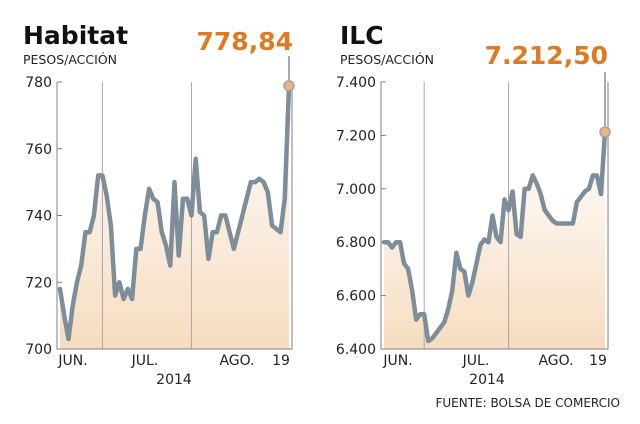  What do you see at coordinates (72, 361) in the screenshot?
I see `habitat-x-tick-label-0: JUN.` at bounding box center [72, 361].